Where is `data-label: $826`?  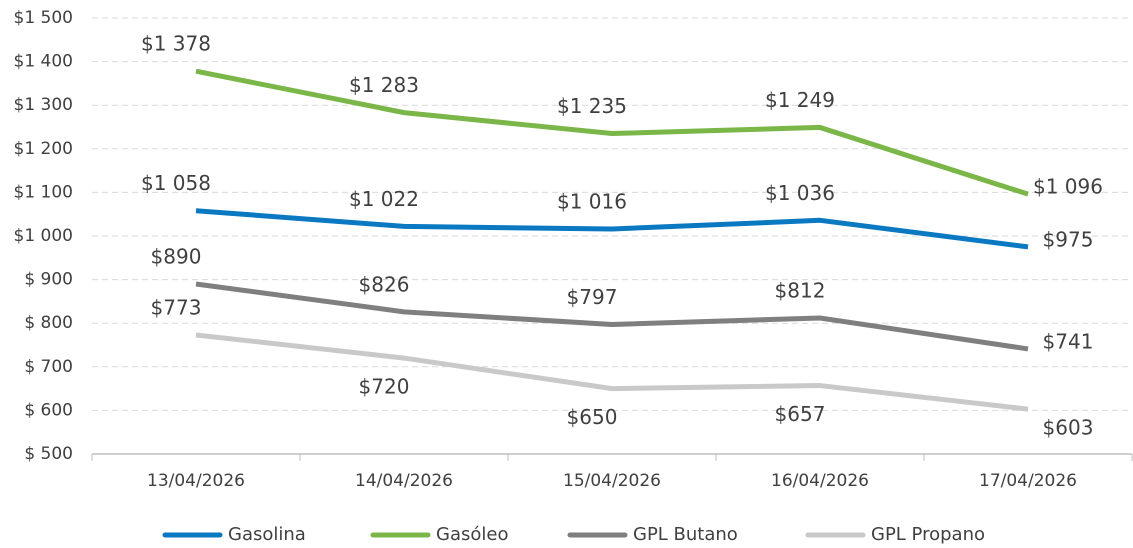 data-label: $826 is located at coordinates (384, 284).